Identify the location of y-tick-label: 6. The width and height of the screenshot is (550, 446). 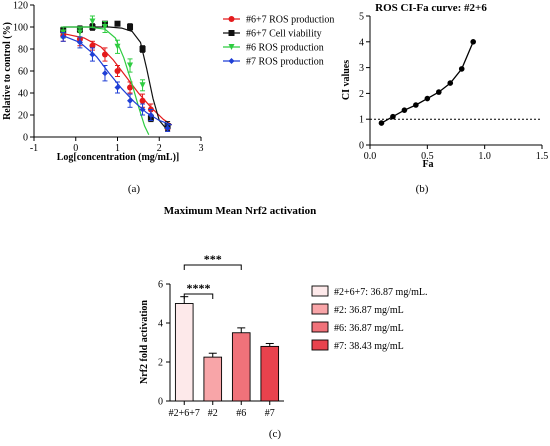
(160, 285).